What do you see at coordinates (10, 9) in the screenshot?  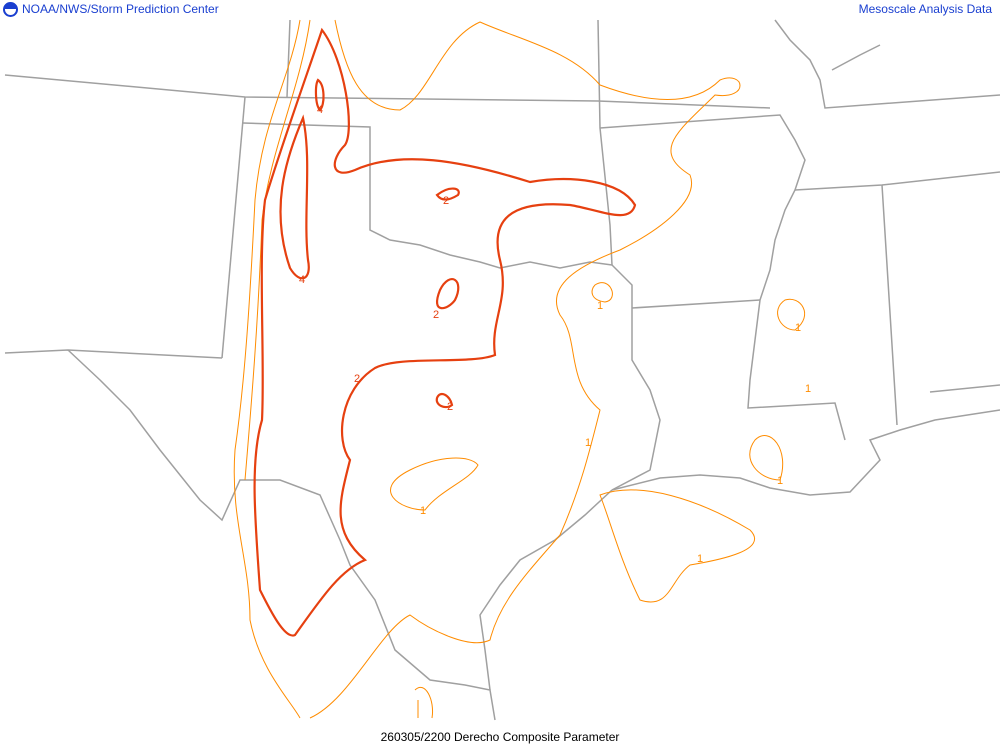 I see `noaa-logo-icon` at bounding box center [10, 9].